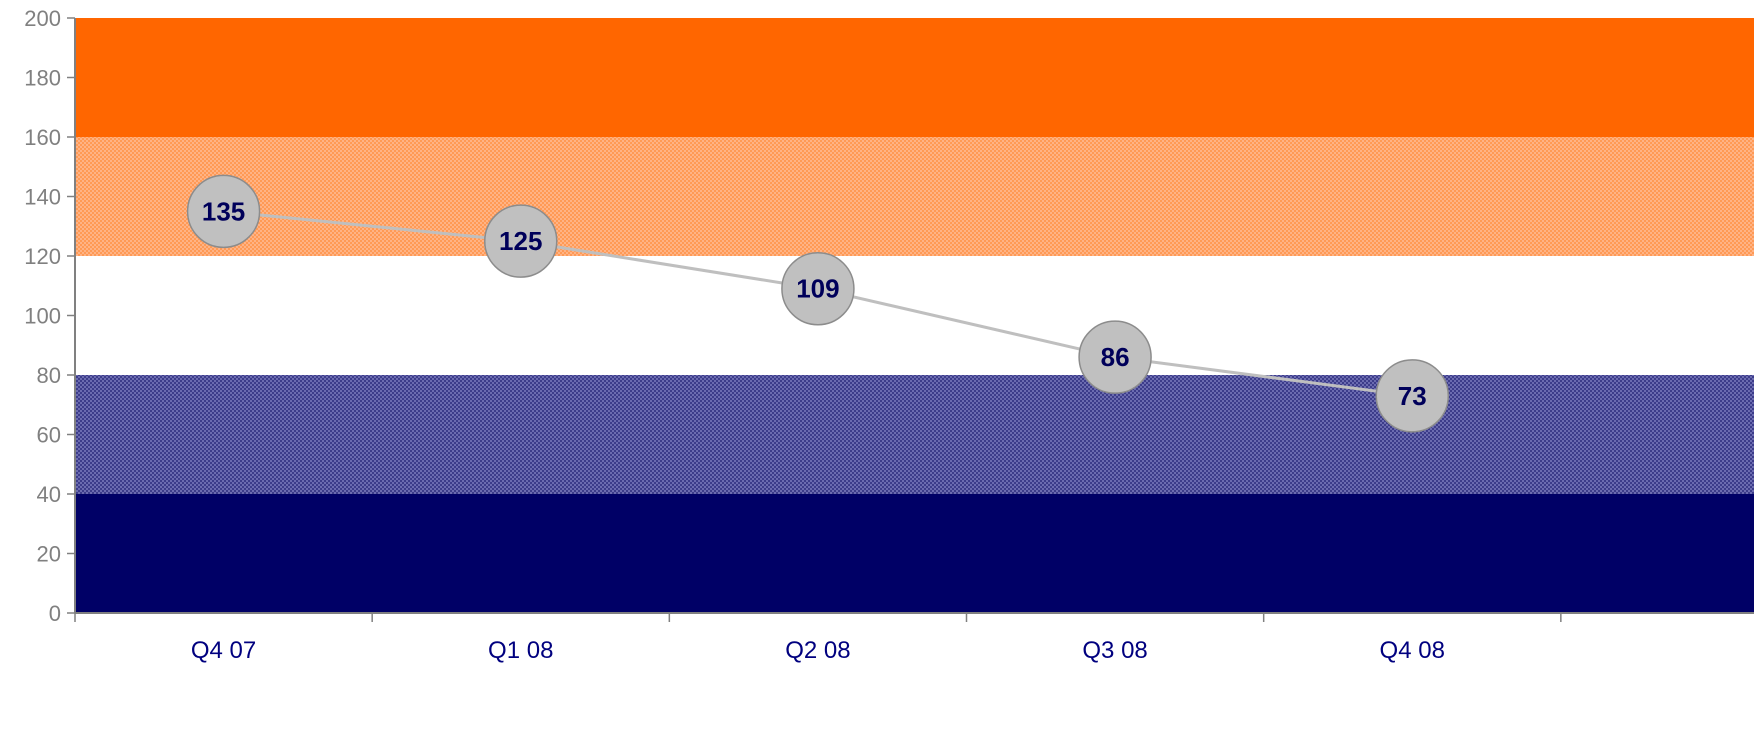 The image size is (1754, 740). I want to click on data-label: 125, so click(520, 241).